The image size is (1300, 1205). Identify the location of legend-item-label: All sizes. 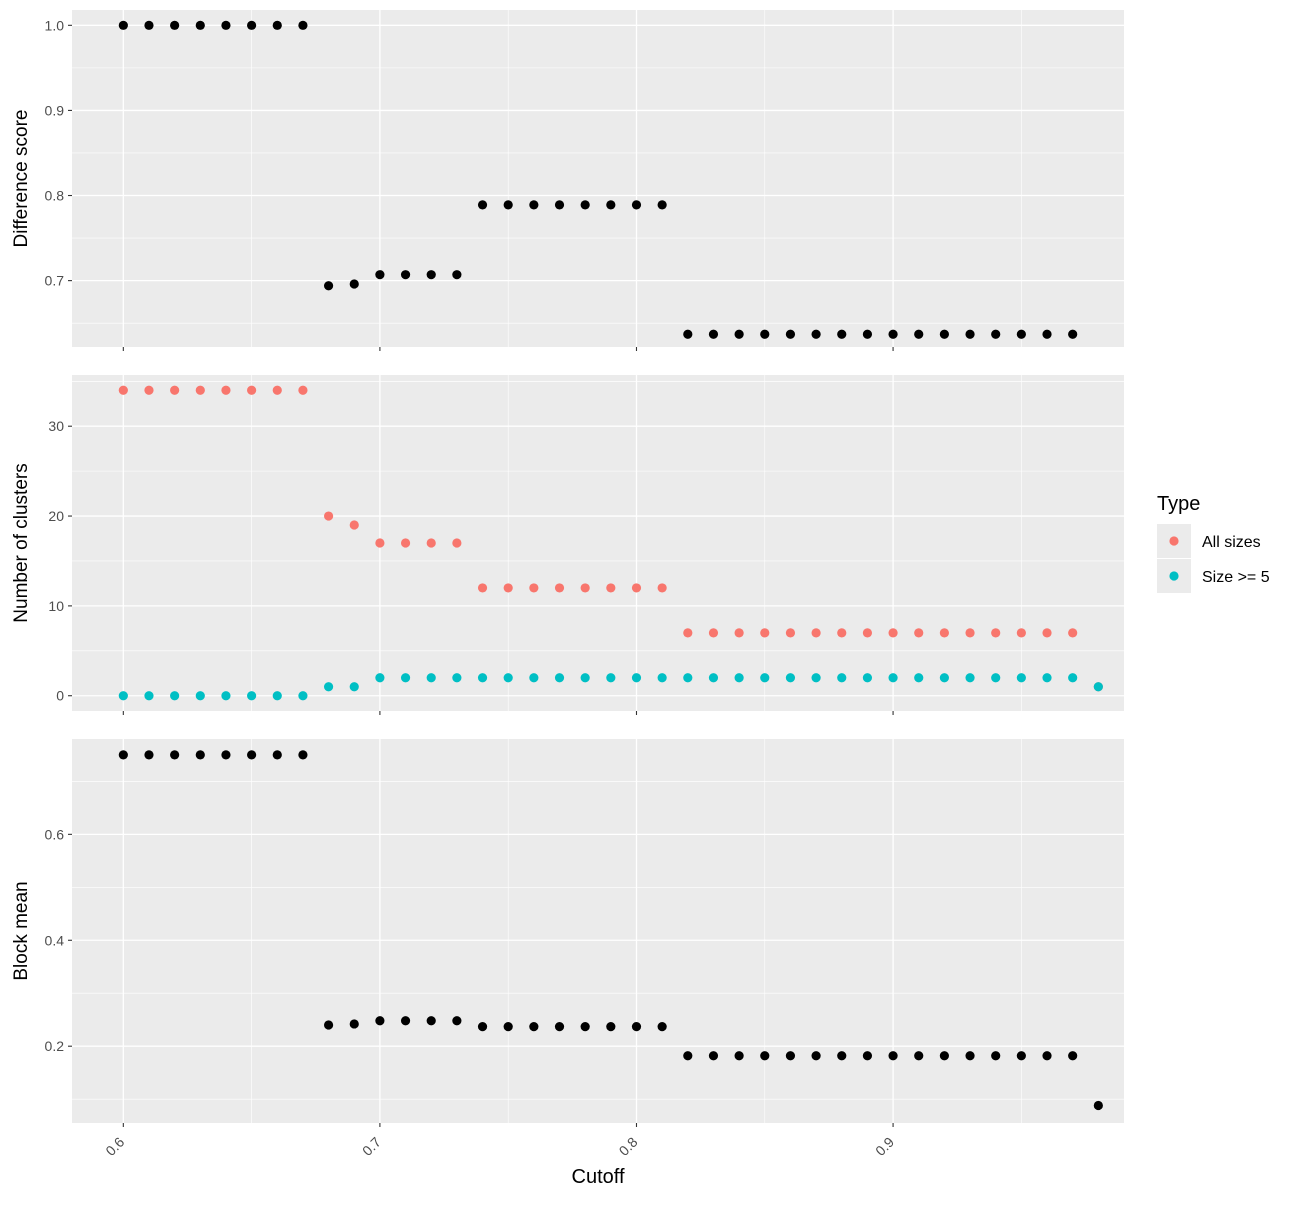
(1231, 542).